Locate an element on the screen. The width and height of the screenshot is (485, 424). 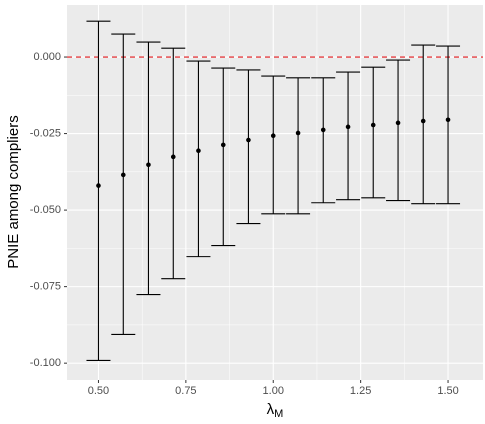
x-axis-title: λM is located at coordinates (275, 410).